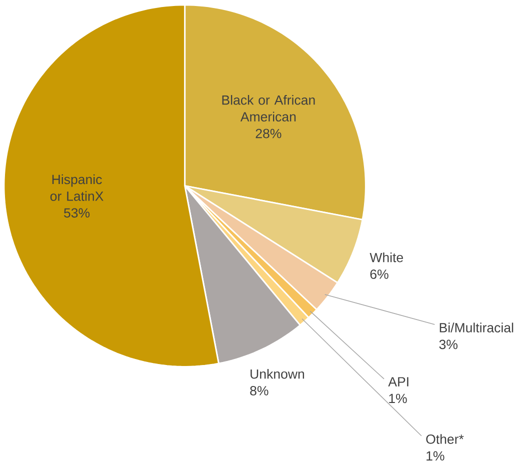  Describe the element at coordinates (259, 391) in the screenshot. I see `data-label: 8%` at that location.